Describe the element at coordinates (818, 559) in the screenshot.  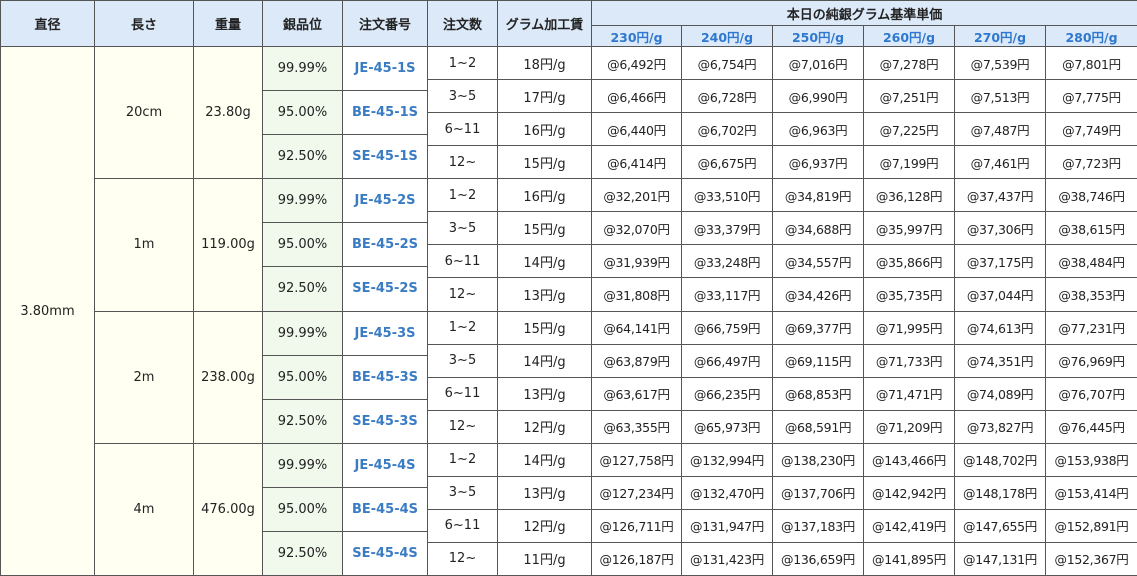
I see `unit-price: @136,659円` at that location.